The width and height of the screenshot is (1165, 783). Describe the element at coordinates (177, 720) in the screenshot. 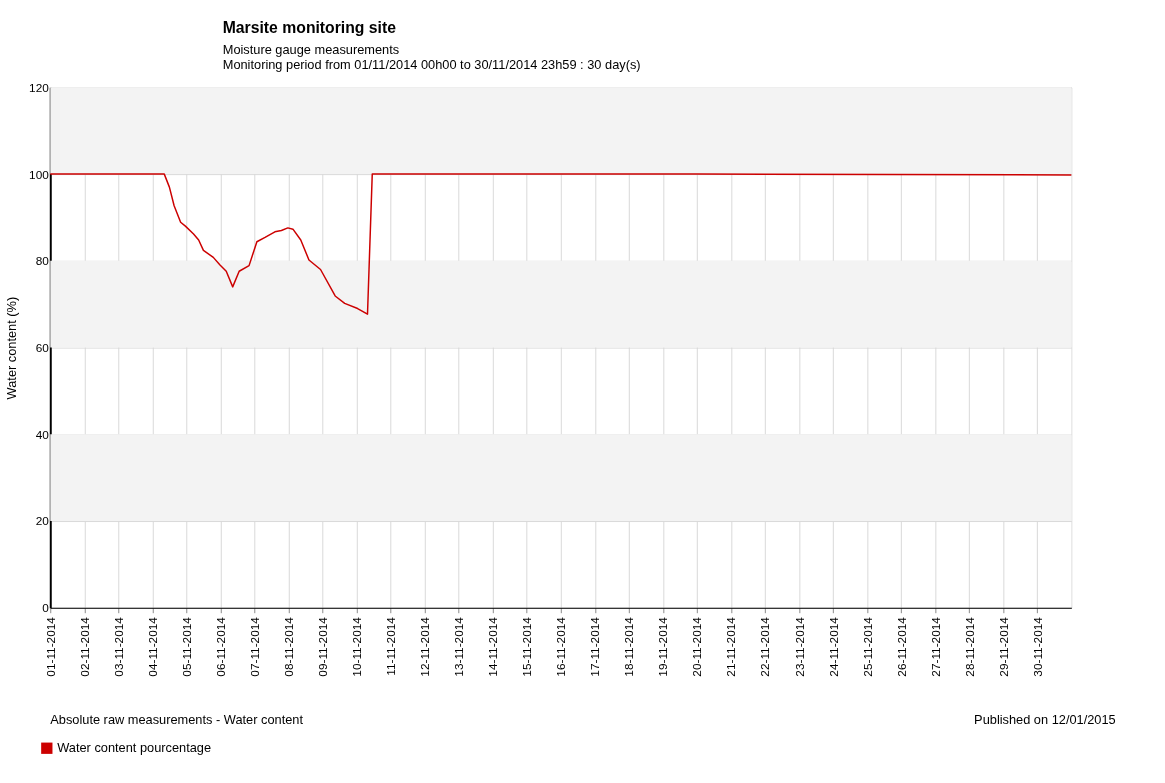

I see `text: Absolute raw measurements - Water content` at that location.